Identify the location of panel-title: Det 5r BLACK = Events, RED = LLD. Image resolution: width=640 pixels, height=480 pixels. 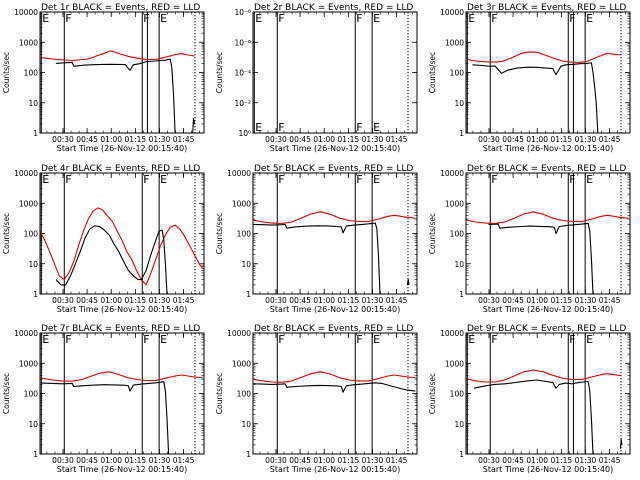
(333, 169).